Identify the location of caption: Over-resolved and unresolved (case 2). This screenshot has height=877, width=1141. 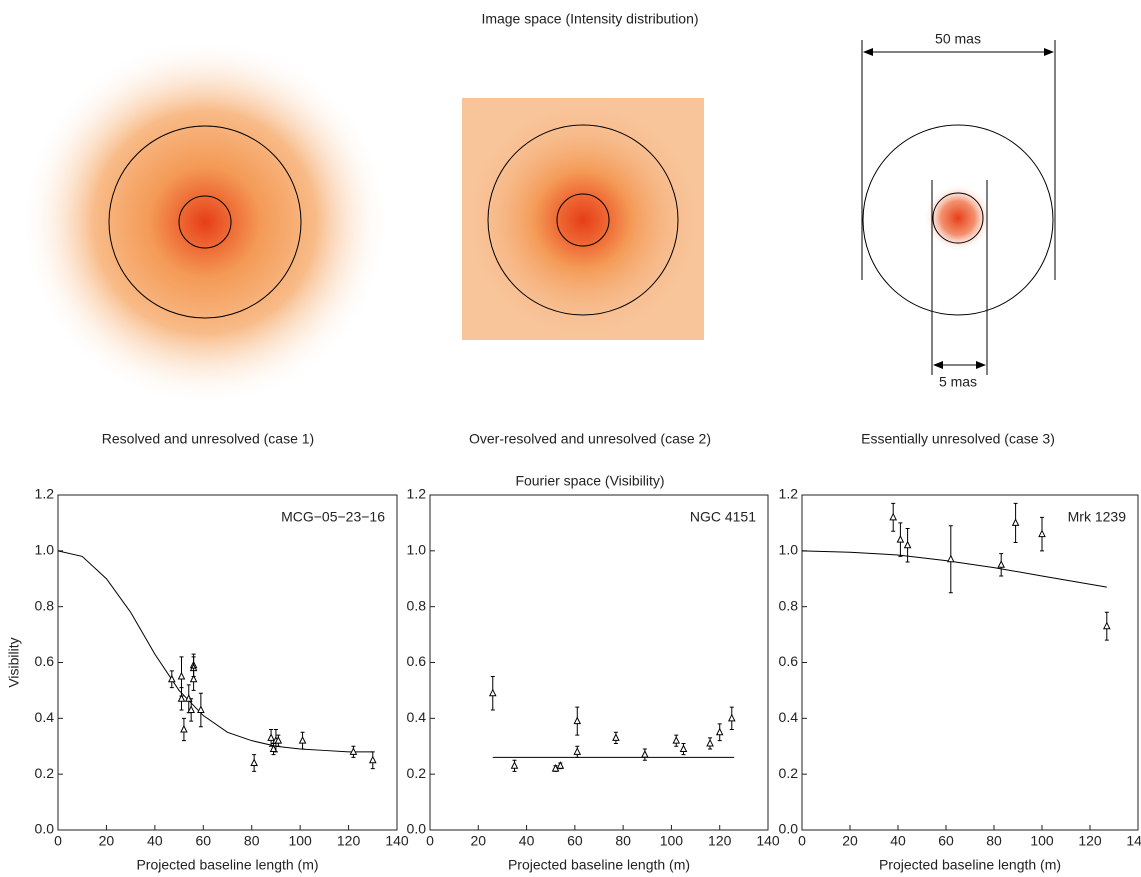
(590, 439).